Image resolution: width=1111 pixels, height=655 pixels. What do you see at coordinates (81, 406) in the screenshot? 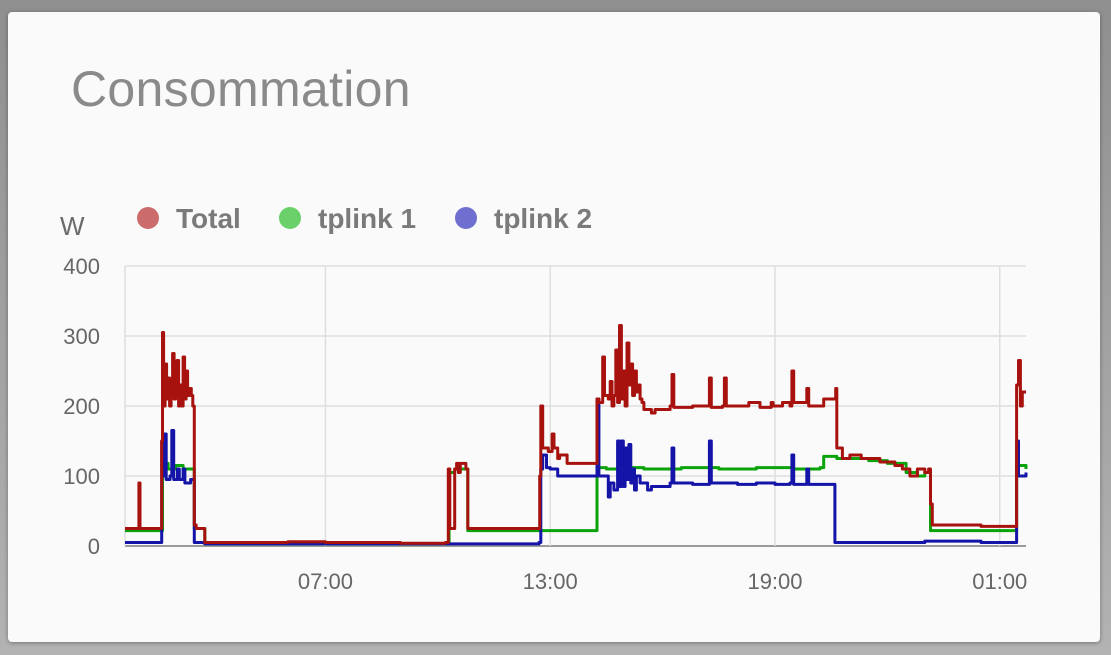
I see `y-tick-label: 200` at bounding box center [81, 406].